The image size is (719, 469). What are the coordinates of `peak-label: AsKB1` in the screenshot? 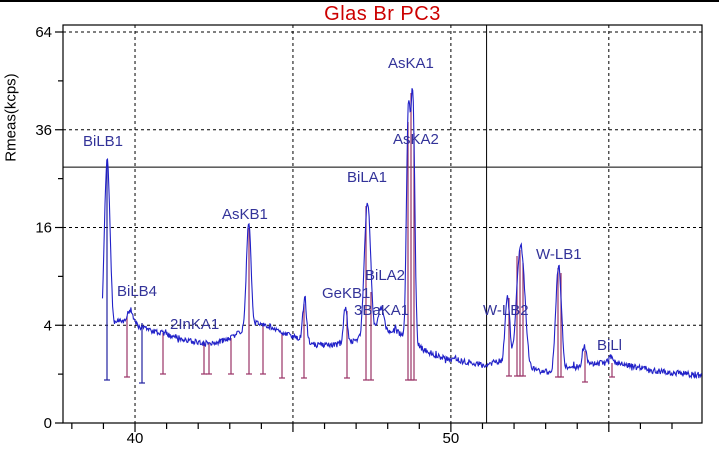 It's located at (245, 214).